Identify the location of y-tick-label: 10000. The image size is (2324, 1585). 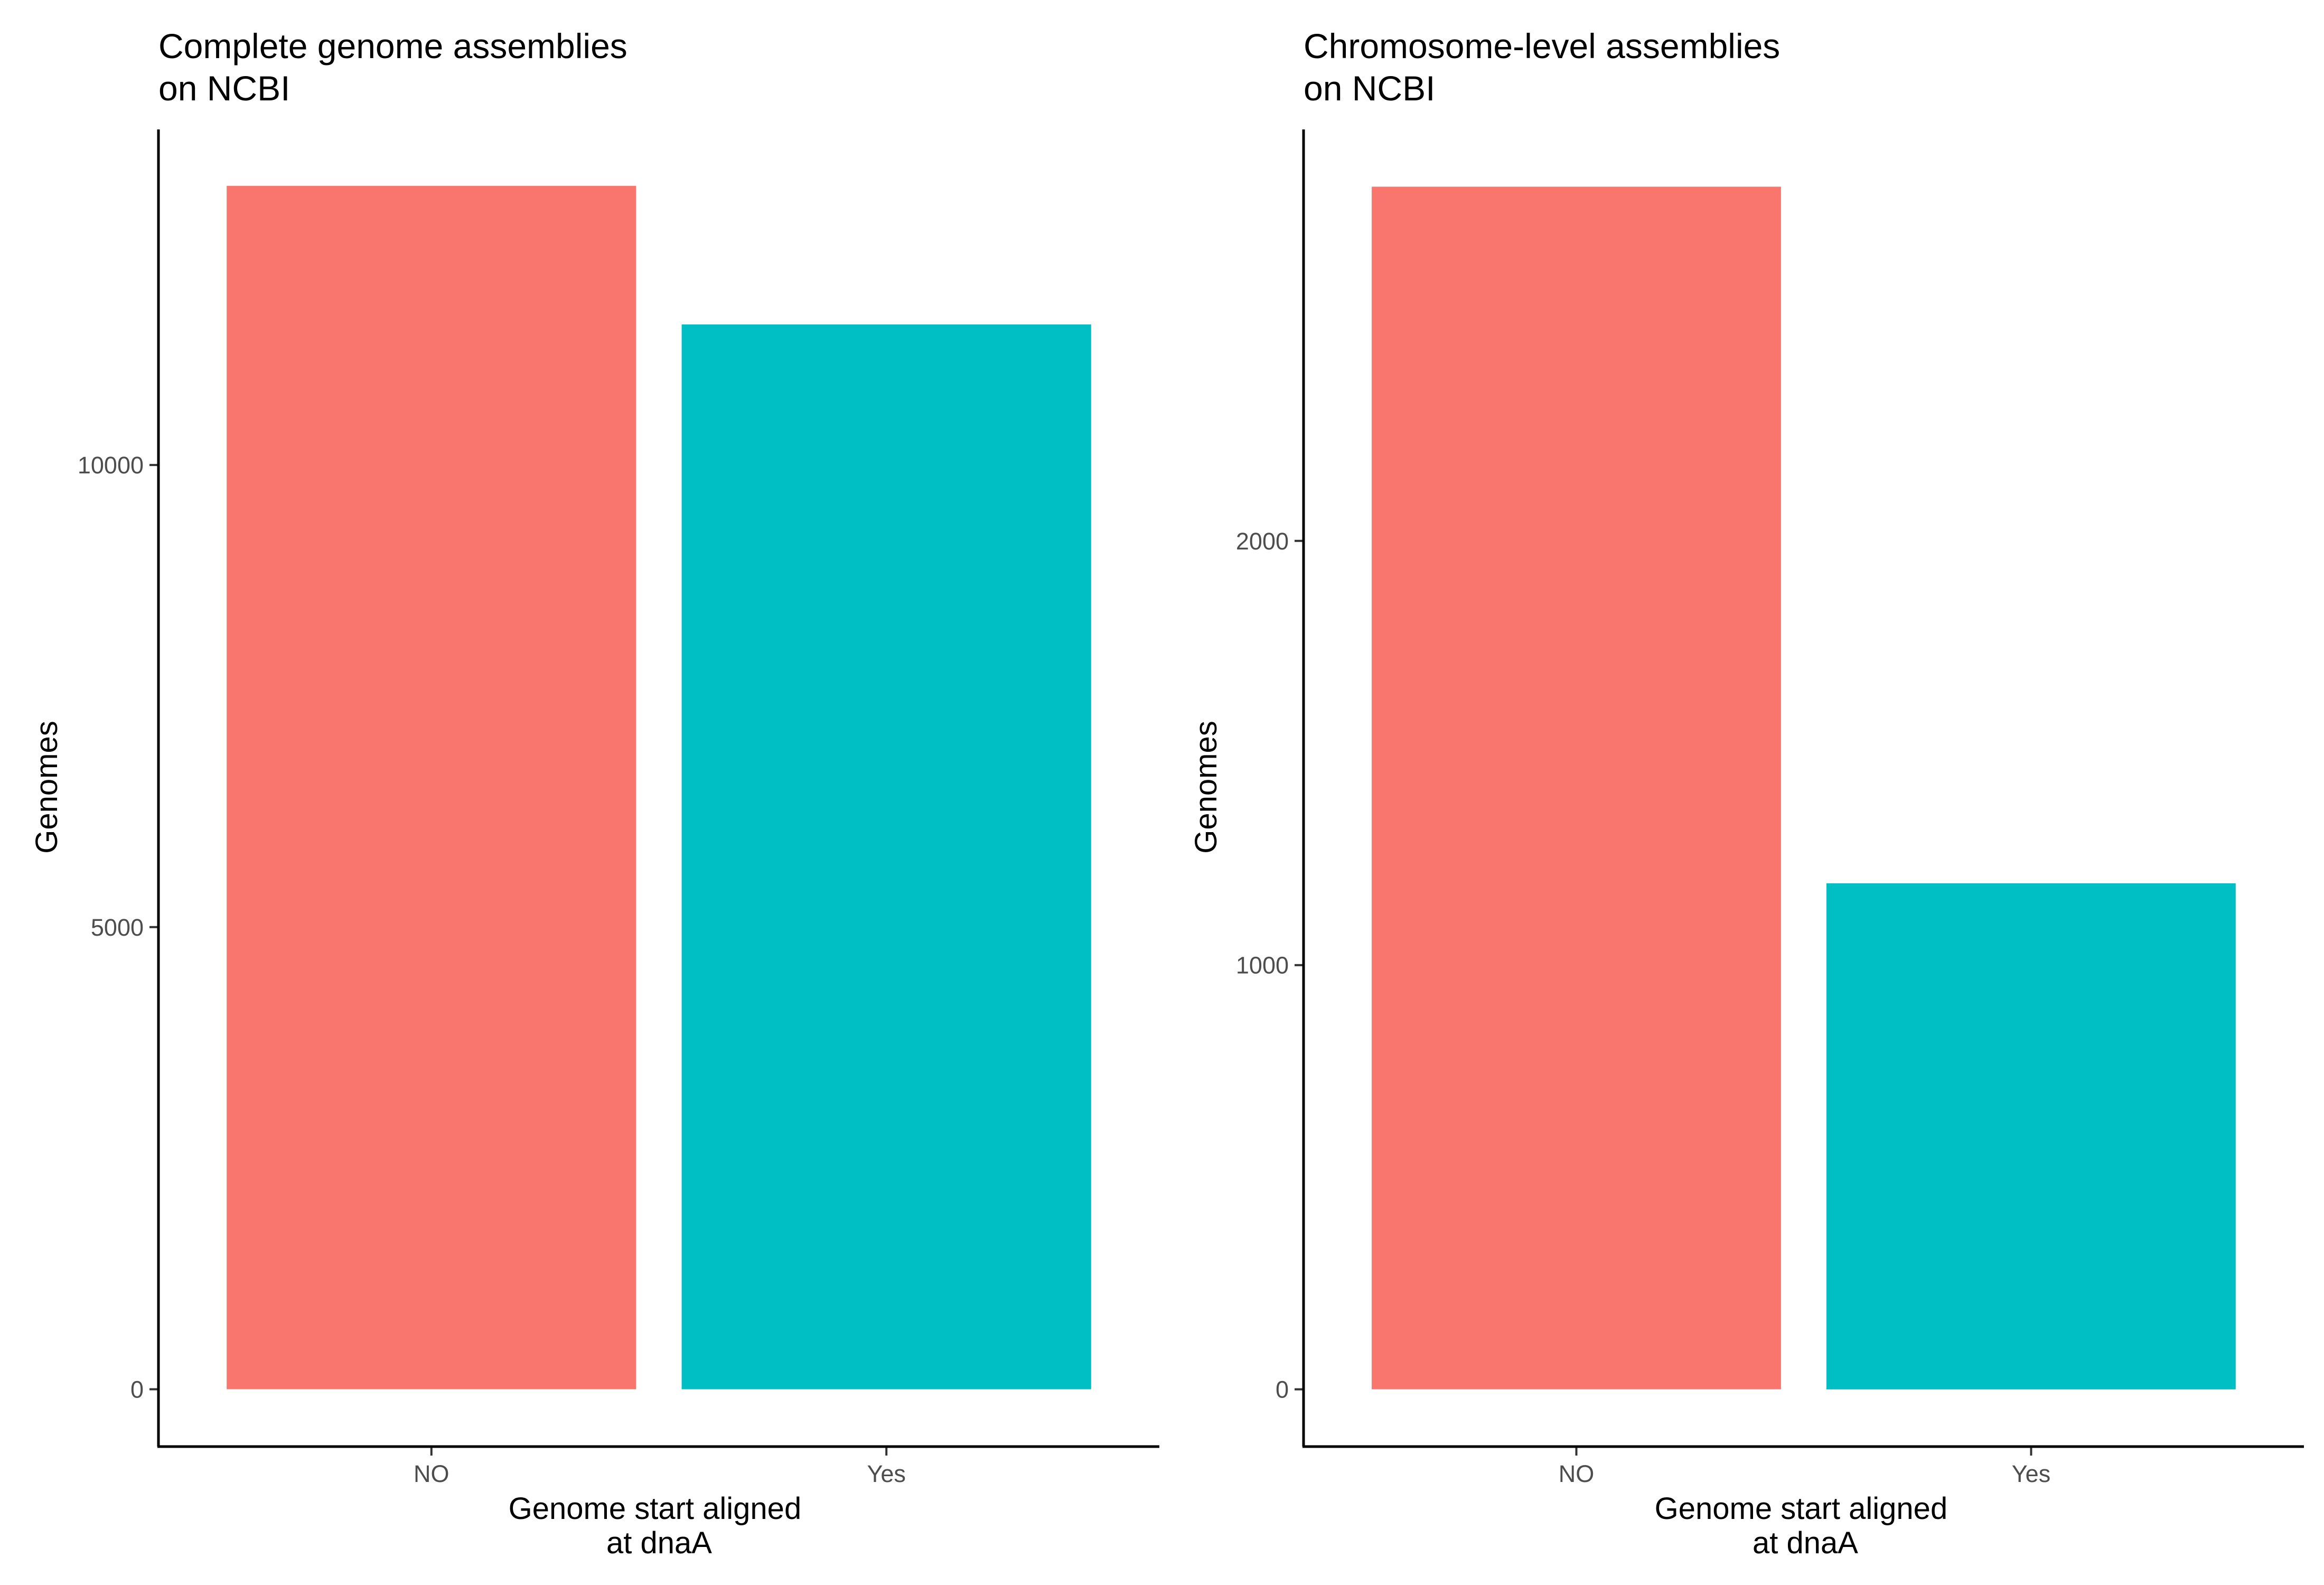
(111, 465).